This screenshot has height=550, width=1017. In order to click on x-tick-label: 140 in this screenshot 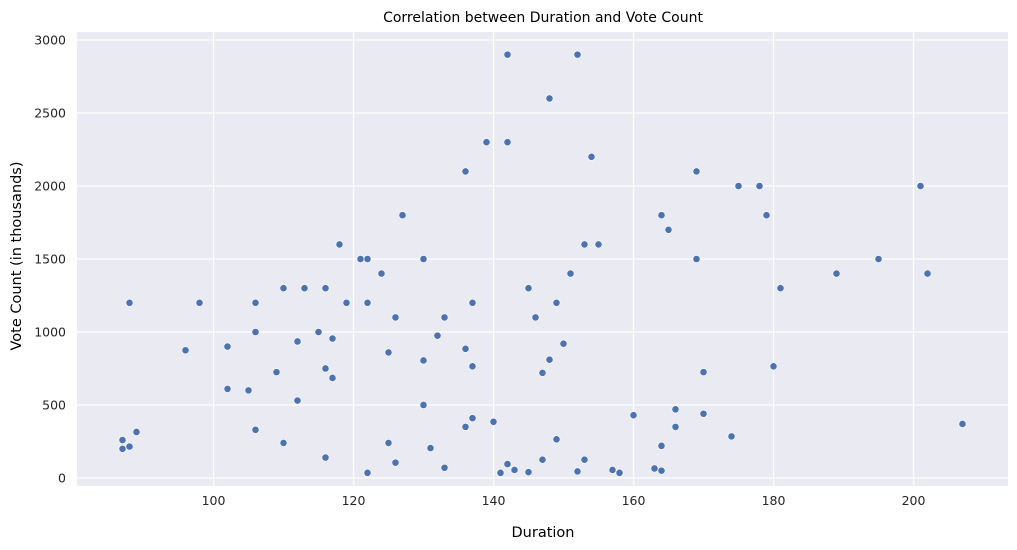, I will do `click(494, 500)`.